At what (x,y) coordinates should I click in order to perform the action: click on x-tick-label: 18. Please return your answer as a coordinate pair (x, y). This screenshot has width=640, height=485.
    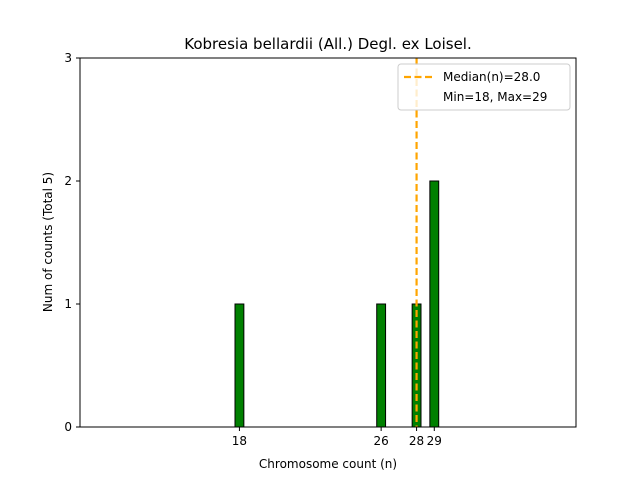
    Looking at the image, I should click on (239, 441).